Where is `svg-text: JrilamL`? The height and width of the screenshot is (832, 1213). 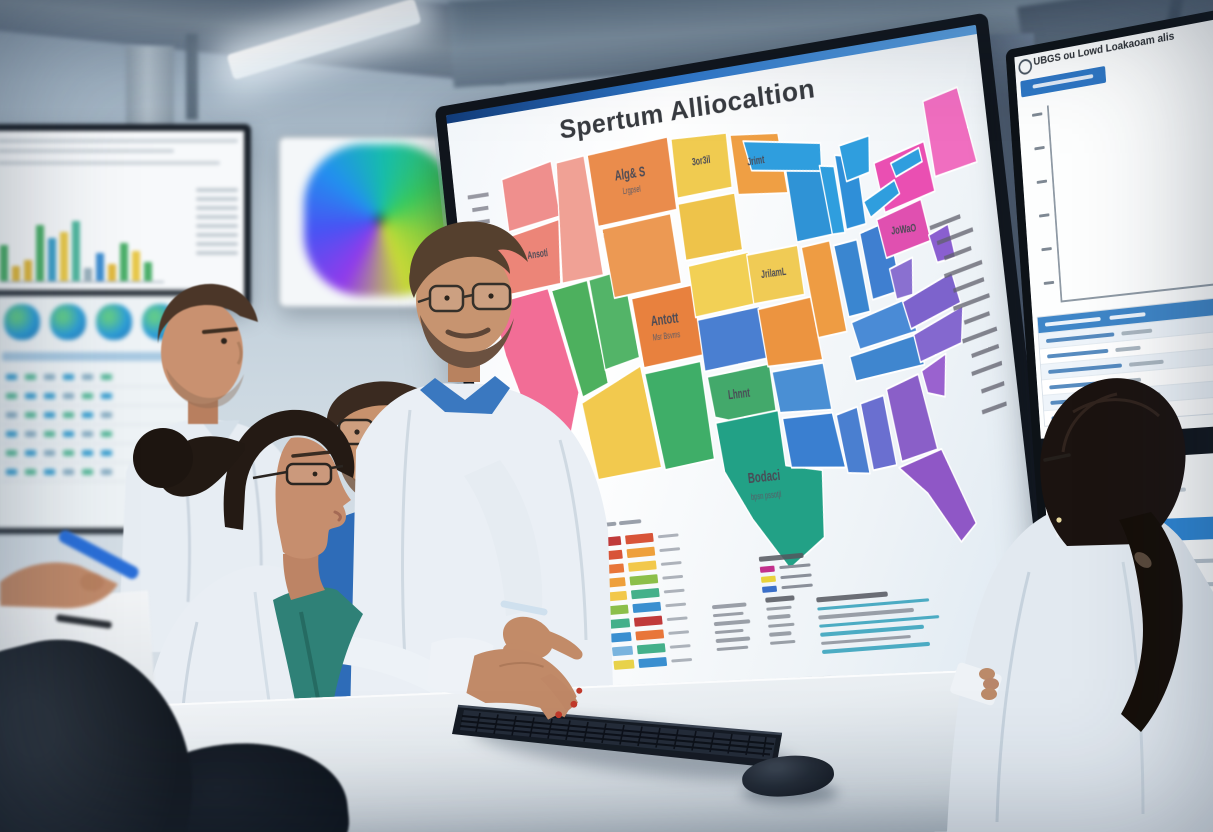
svg-text: JrilamL is located at coordinates (773, 273).